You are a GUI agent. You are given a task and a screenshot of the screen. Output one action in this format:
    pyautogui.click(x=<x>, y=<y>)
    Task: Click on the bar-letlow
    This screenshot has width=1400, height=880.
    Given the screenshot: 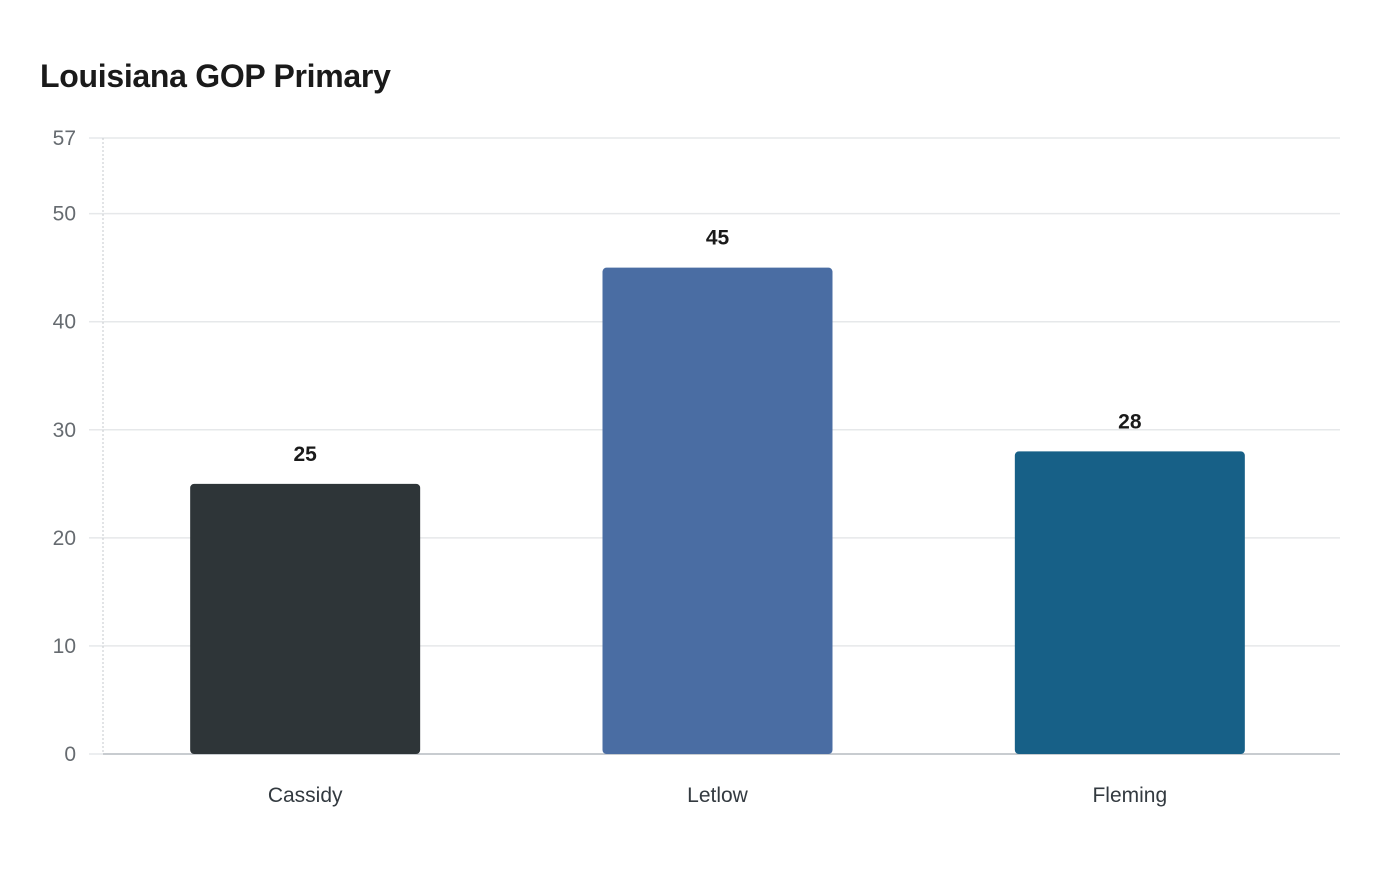 What is the action you would take?
    pyautogui.click(x=717, y=510)
    